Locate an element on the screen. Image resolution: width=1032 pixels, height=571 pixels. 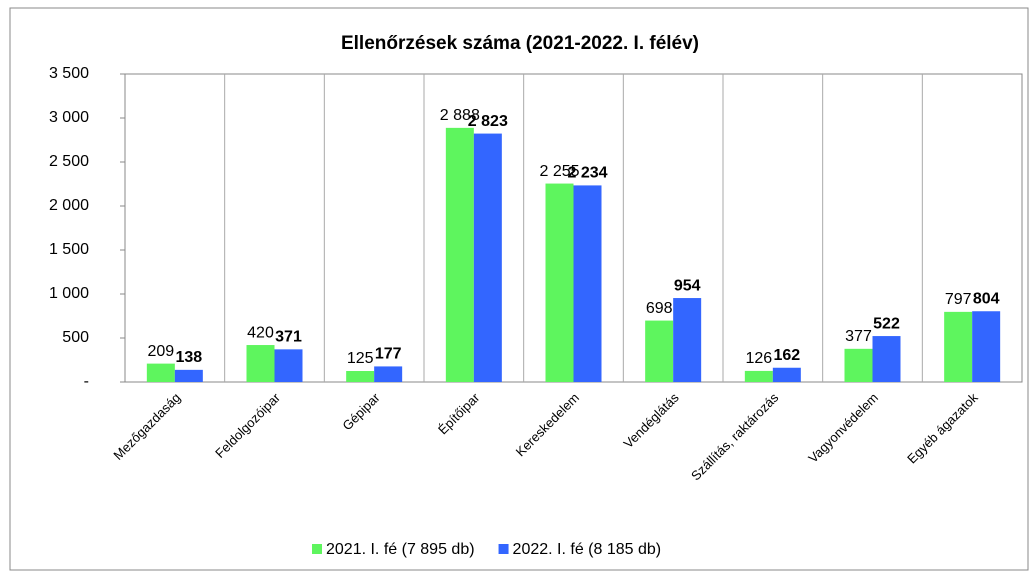
value-label: 2 823 is located at coordinates (488, 121).